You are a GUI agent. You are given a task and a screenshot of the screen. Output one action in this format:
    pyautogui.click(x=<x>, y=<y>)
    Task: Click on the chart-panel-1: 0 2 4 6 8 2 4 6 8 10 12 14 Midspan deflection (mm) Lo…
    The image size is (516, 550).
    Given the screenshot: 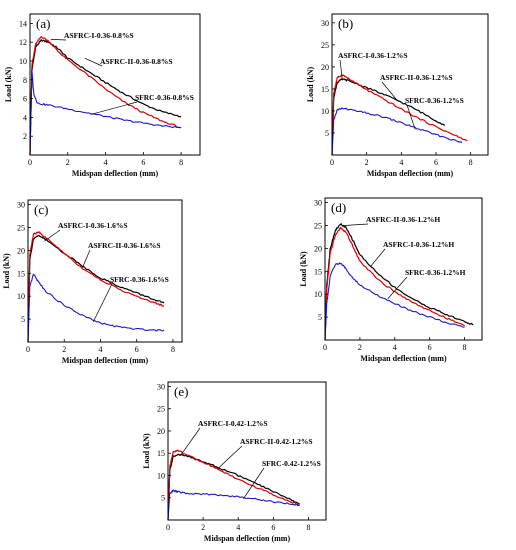 What is the action you would take?
    pyautogui.click(x=102, y=95)
    